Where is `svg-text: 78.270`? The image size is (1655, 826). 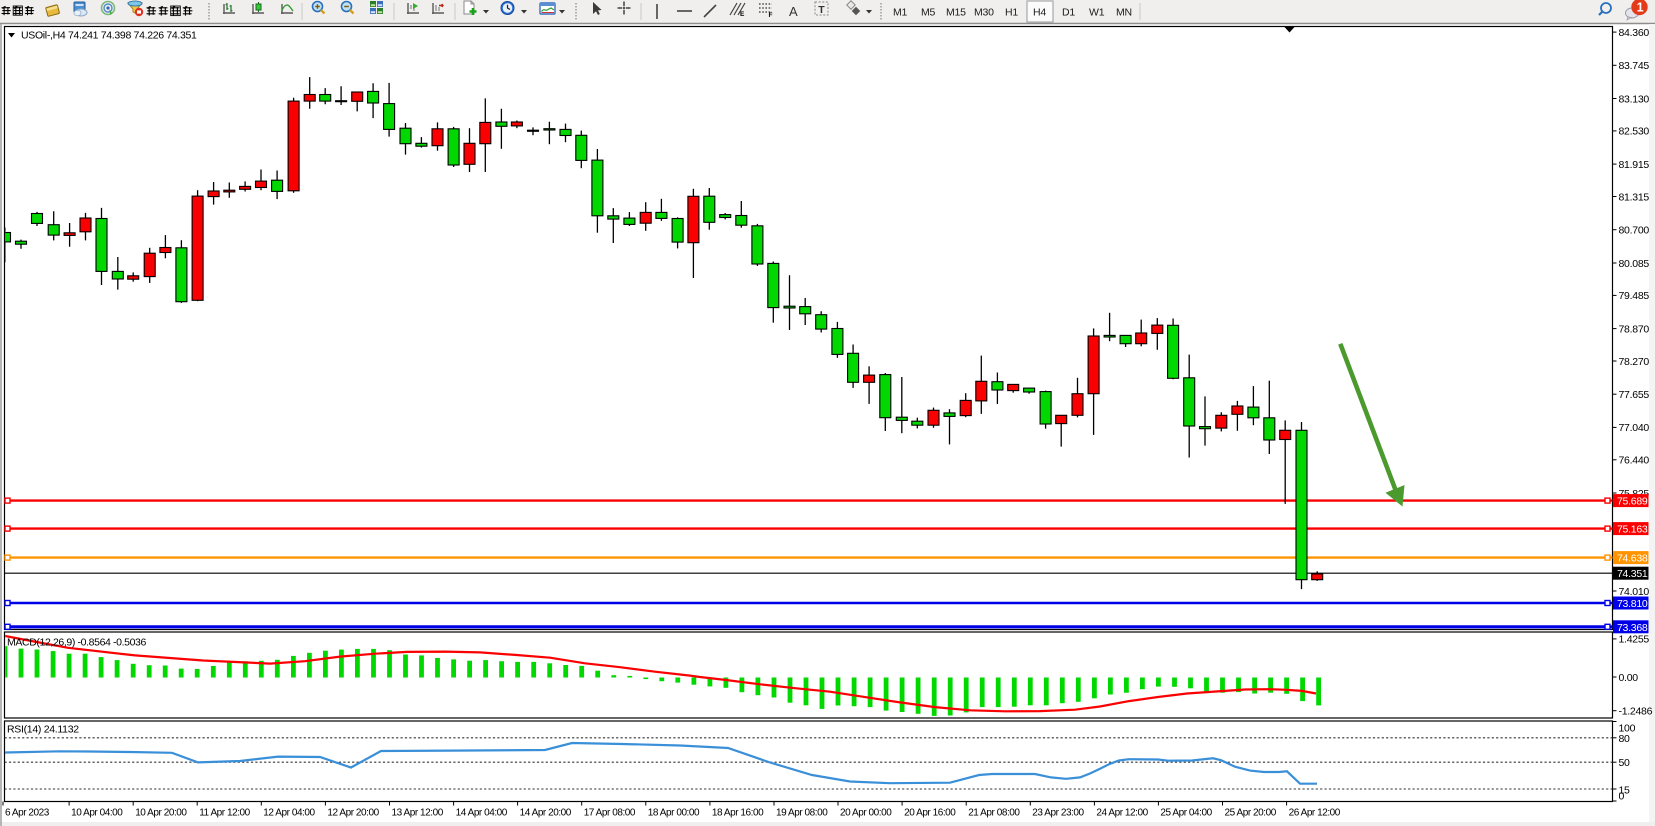
svg-text: 78.270 is located at coordinates (1634, 362).